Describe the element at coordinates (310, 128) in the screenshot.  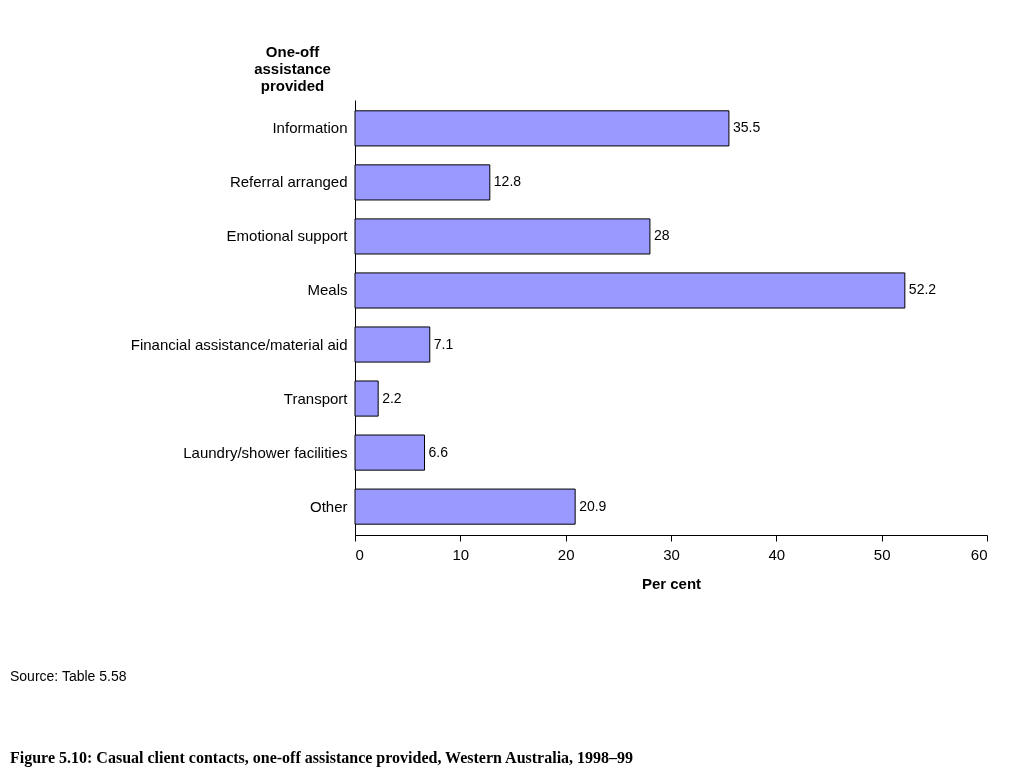
I see `y-tick-label: Information` at that location.